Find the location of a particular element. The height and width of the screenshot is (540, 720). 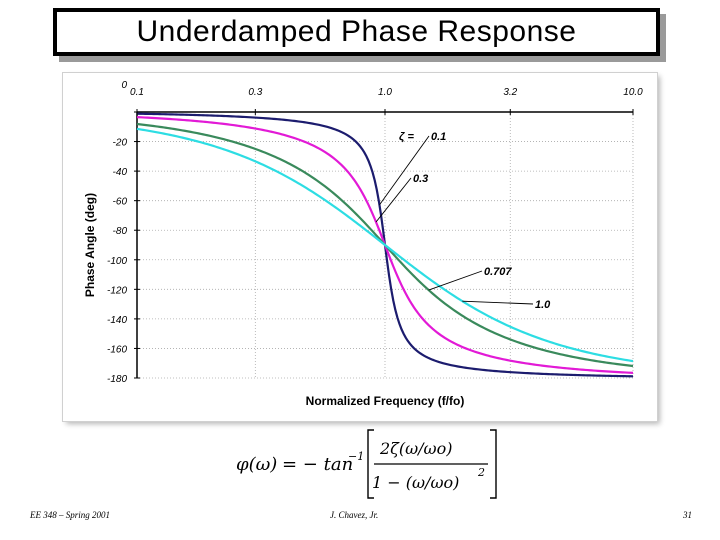

y-axis-label: Phase Angle (deg) is located at coordinates (90, 245).